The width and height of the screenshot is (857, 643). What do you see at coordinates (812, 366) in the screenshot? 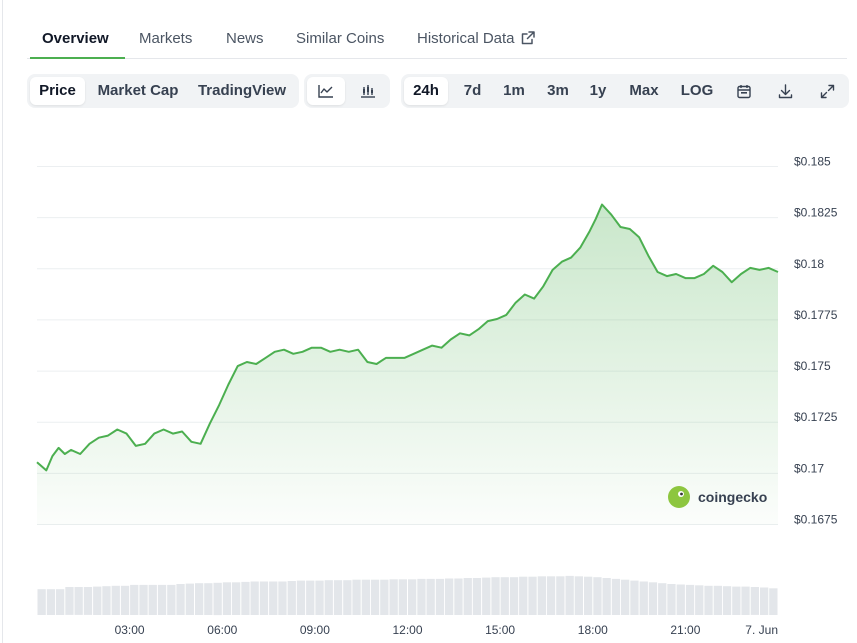
I see `y-tick-label: $0.175` at bounding box center [812, 366].